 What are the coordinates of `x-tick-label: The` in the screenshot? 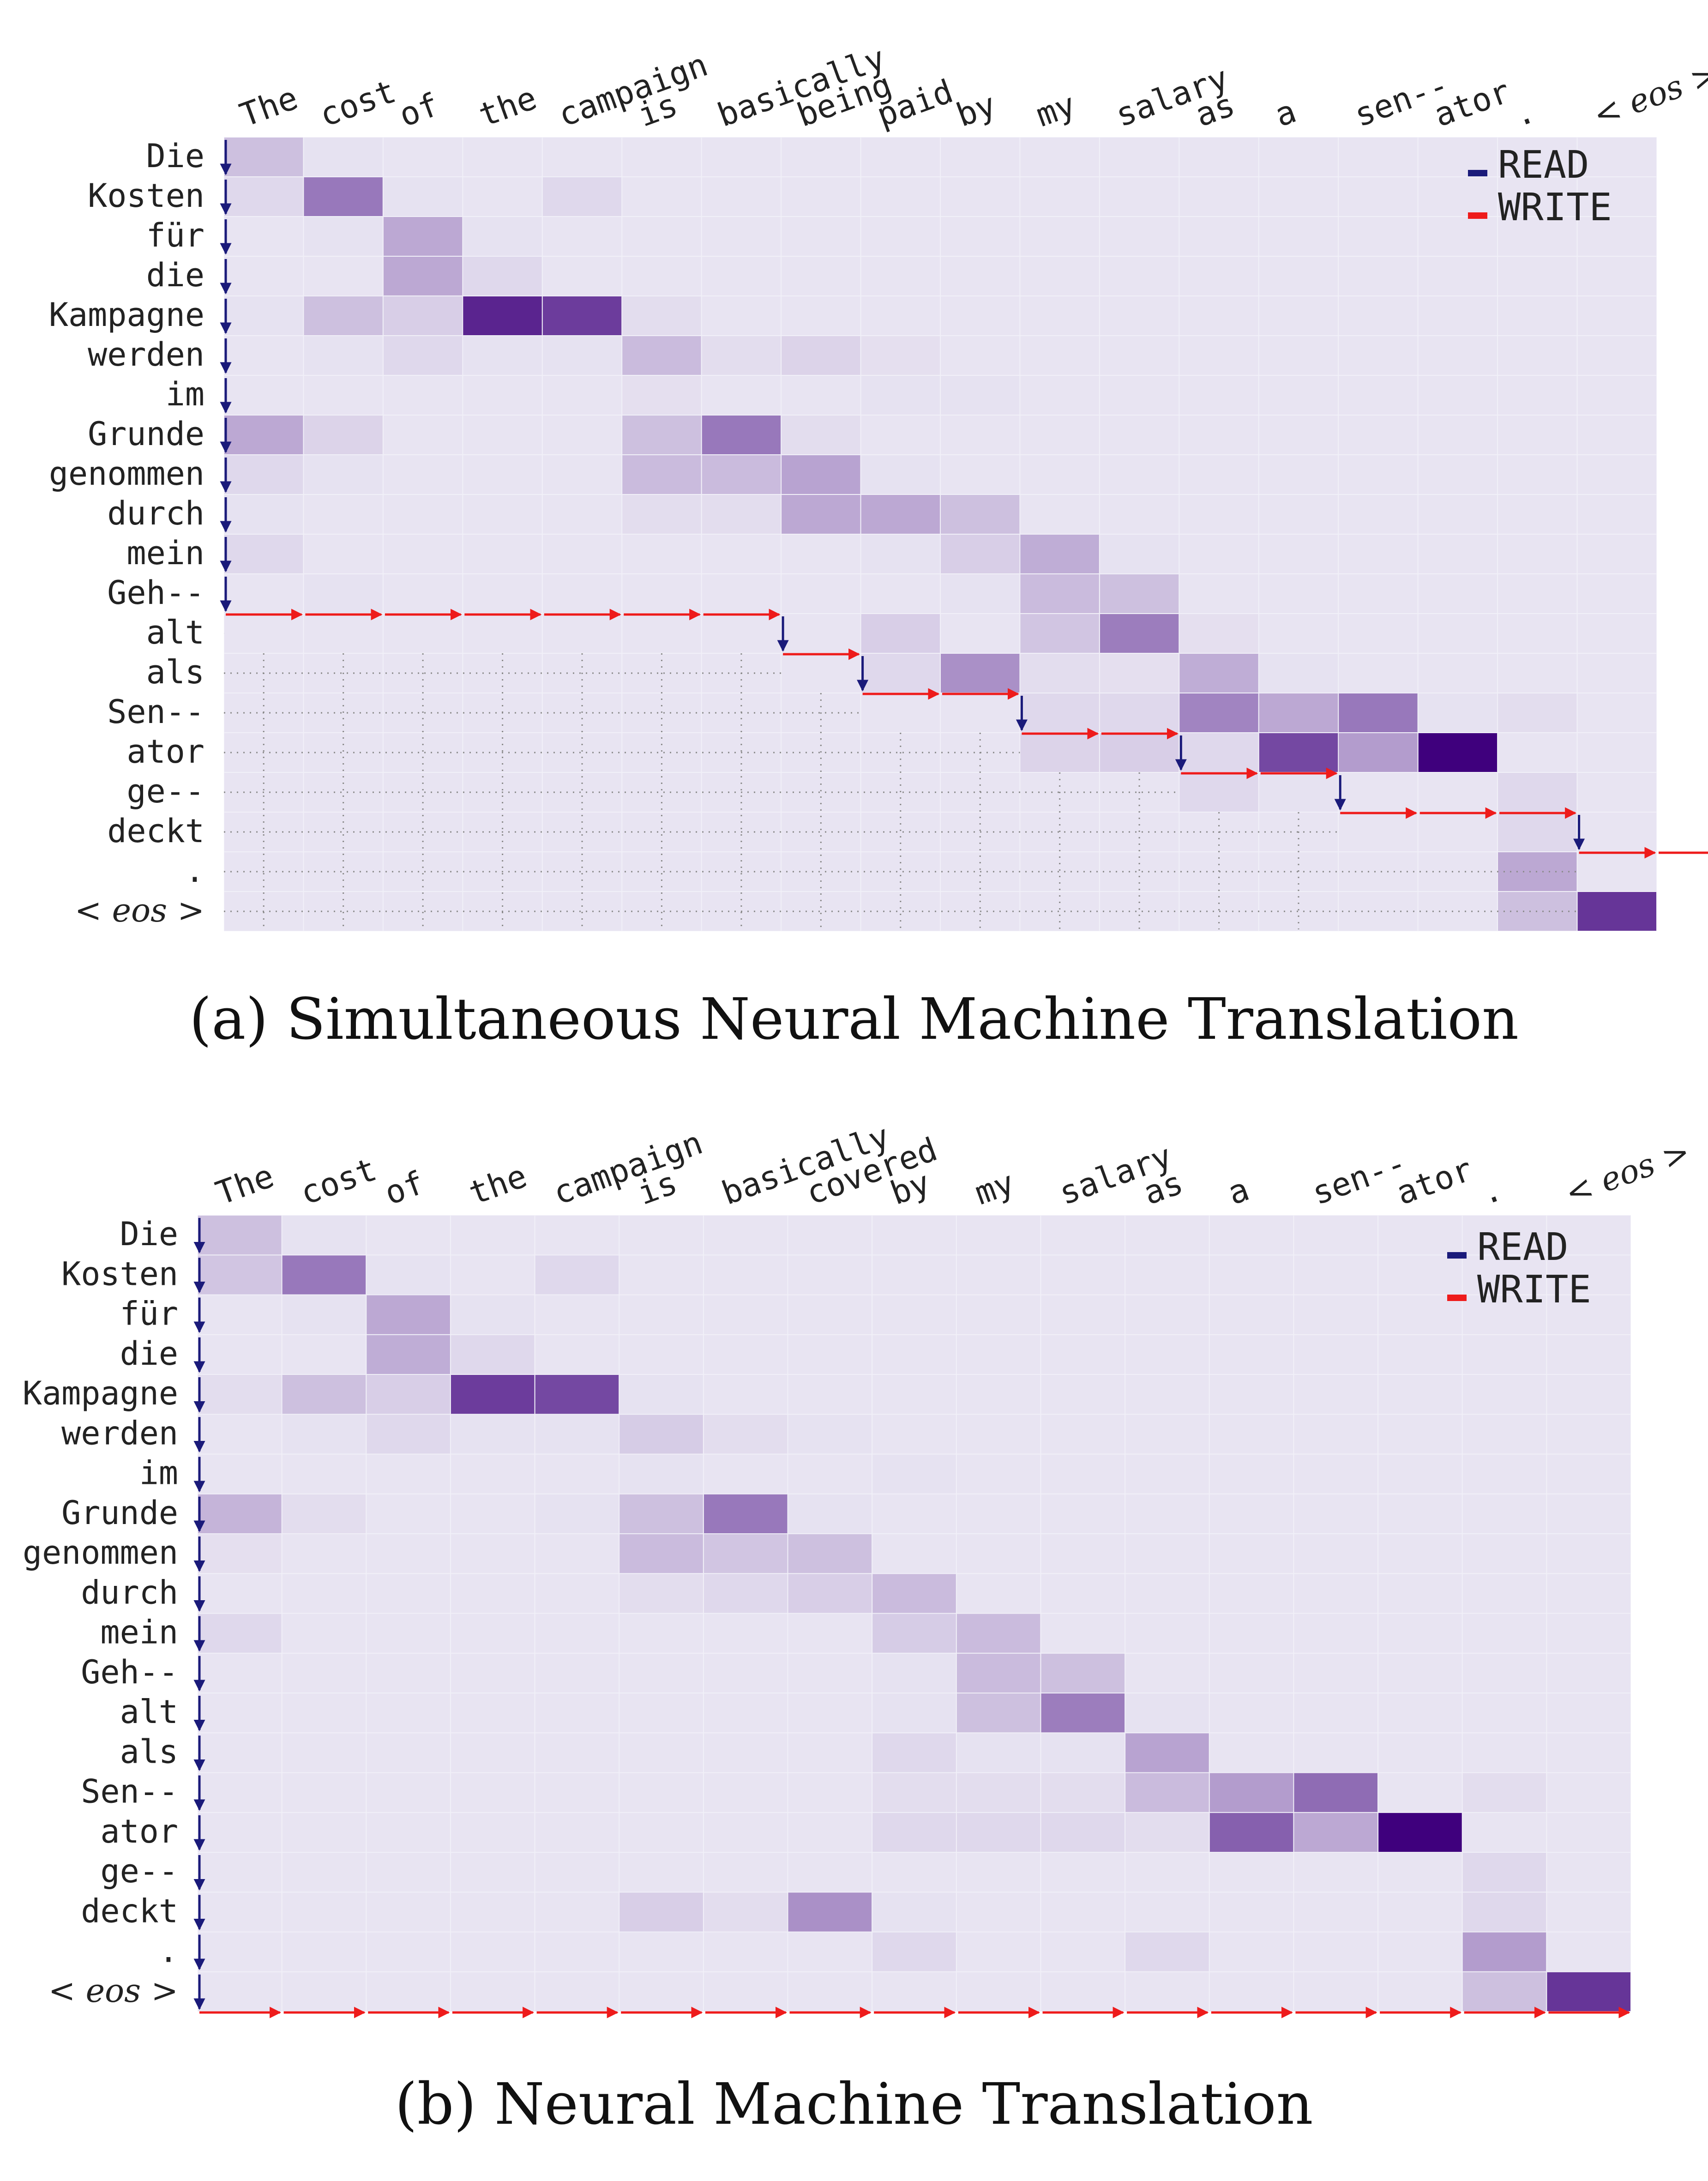 It's located at (269, 106).